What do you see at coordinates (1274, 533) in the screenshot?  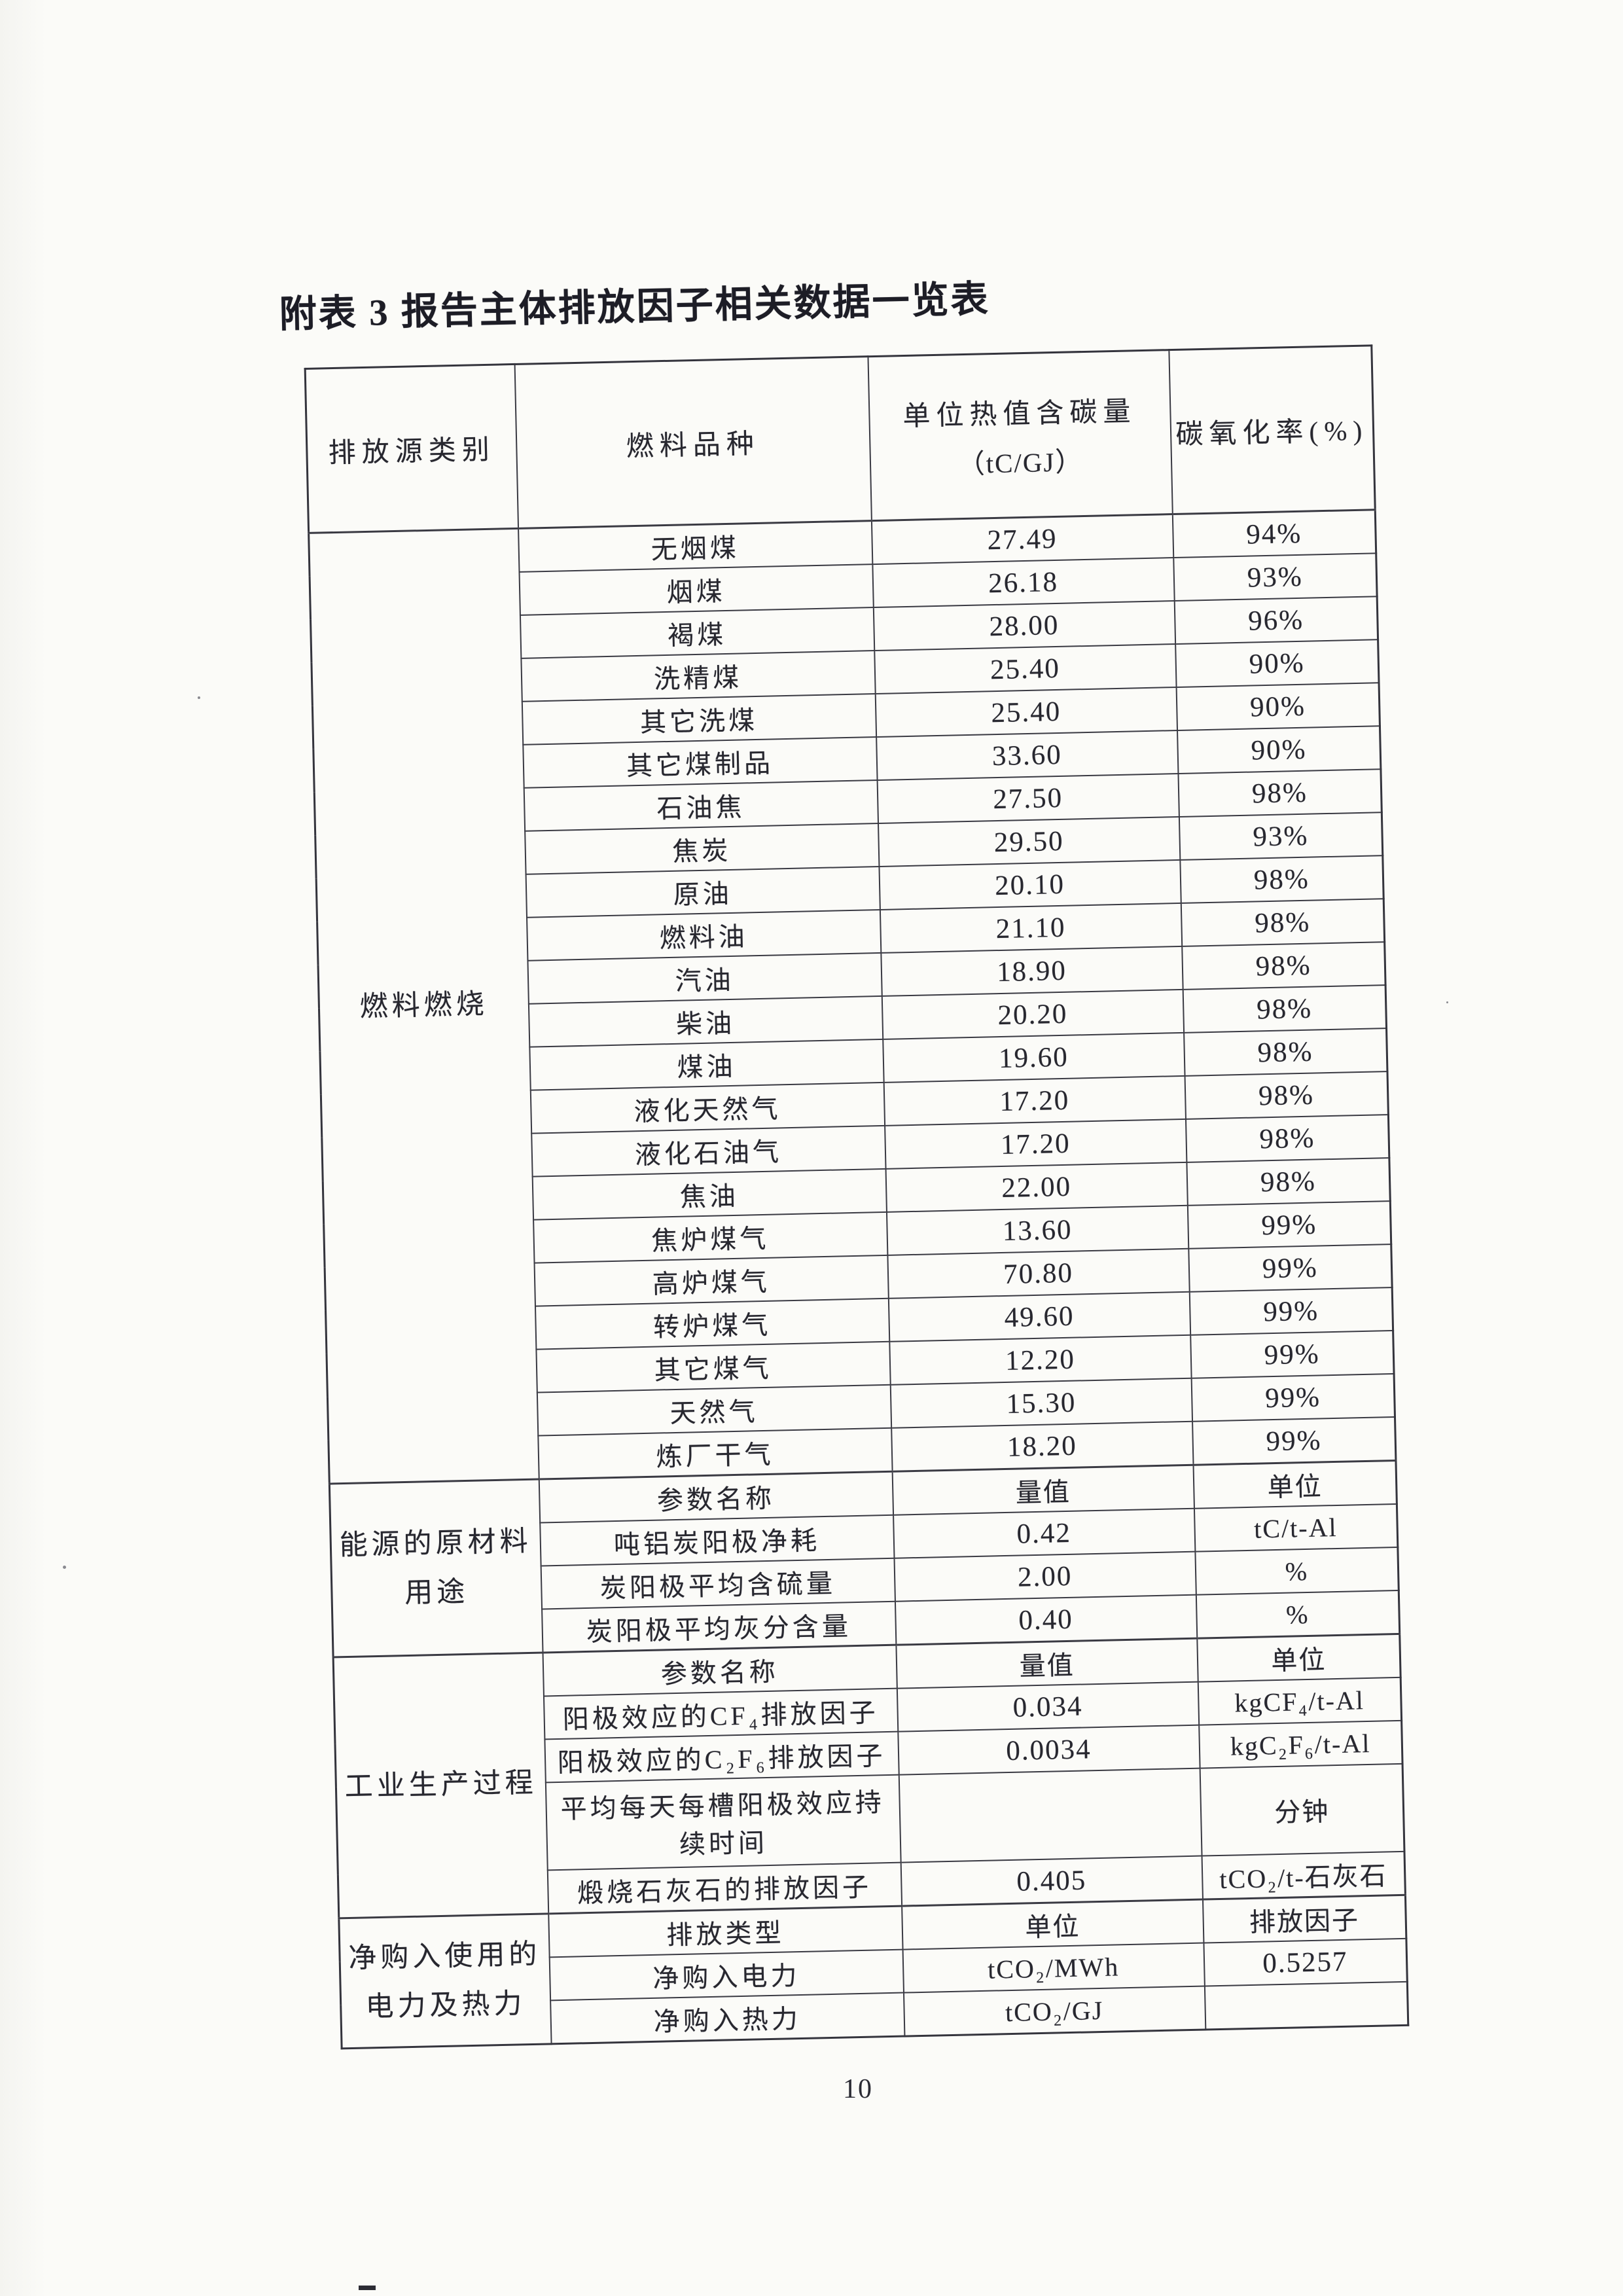 I see `unit-cell: 94%` at bounding box center [1274, 533].